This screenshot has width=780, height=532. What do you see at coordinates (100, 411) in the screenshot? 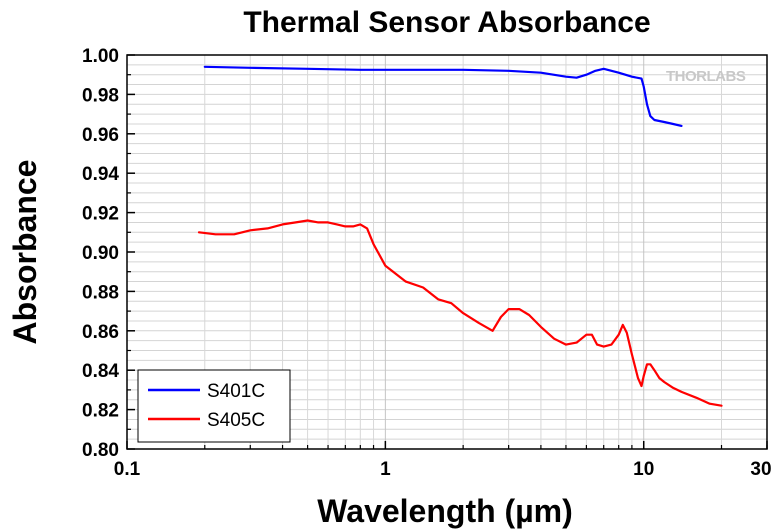
I see `y-tick-label: 0.82` at bounding box center [100, 411].